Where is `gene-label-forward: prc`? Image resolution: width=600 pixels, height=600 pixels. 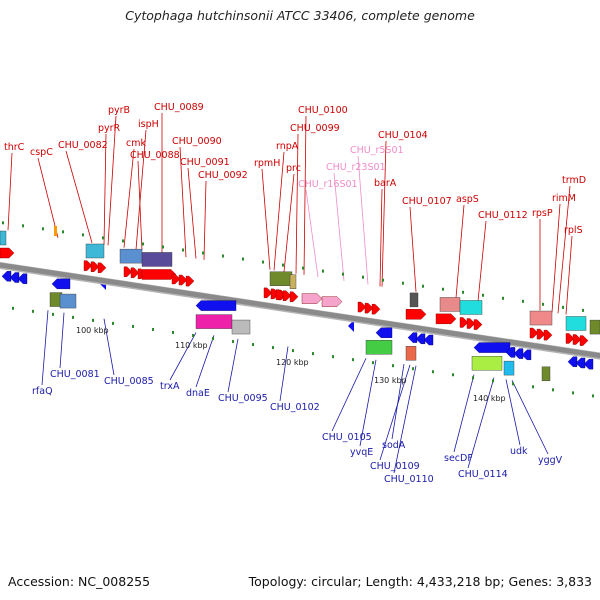
gene-label-forward: prc is located at coordinates (293, 168).